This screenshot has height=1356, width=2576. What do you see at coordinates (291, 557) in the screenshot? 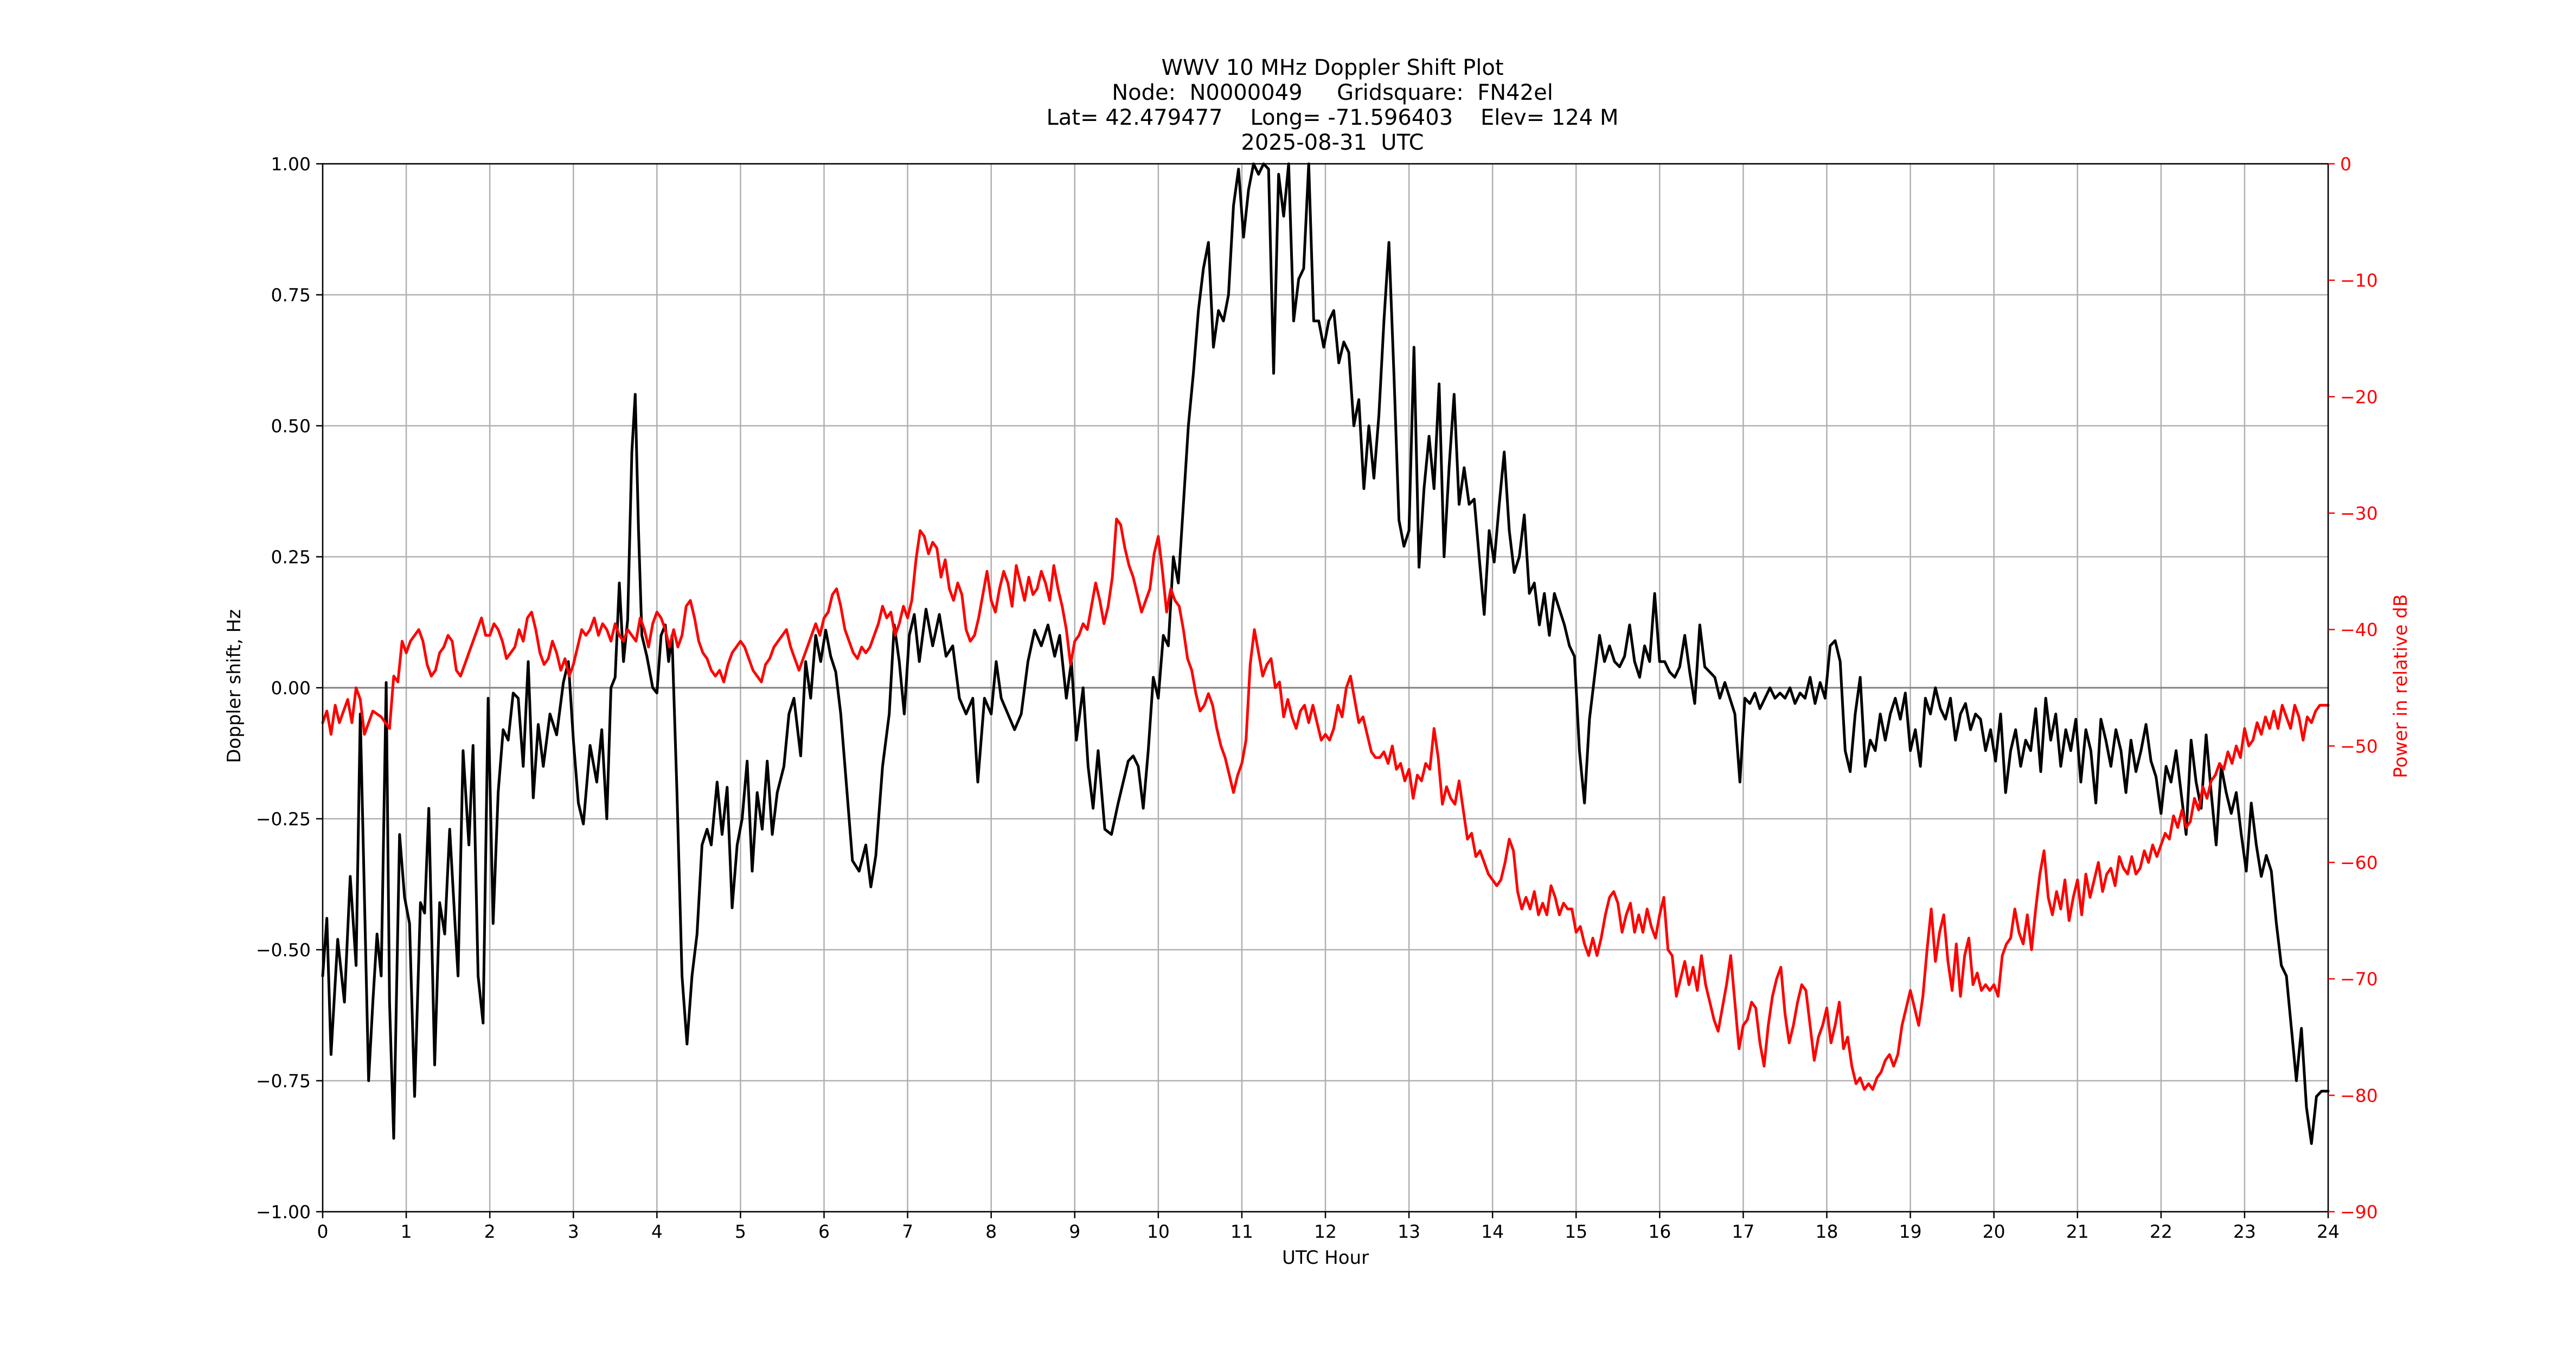
I see `y-left-tick-label: 0.25` at bounding box center [291, 557].